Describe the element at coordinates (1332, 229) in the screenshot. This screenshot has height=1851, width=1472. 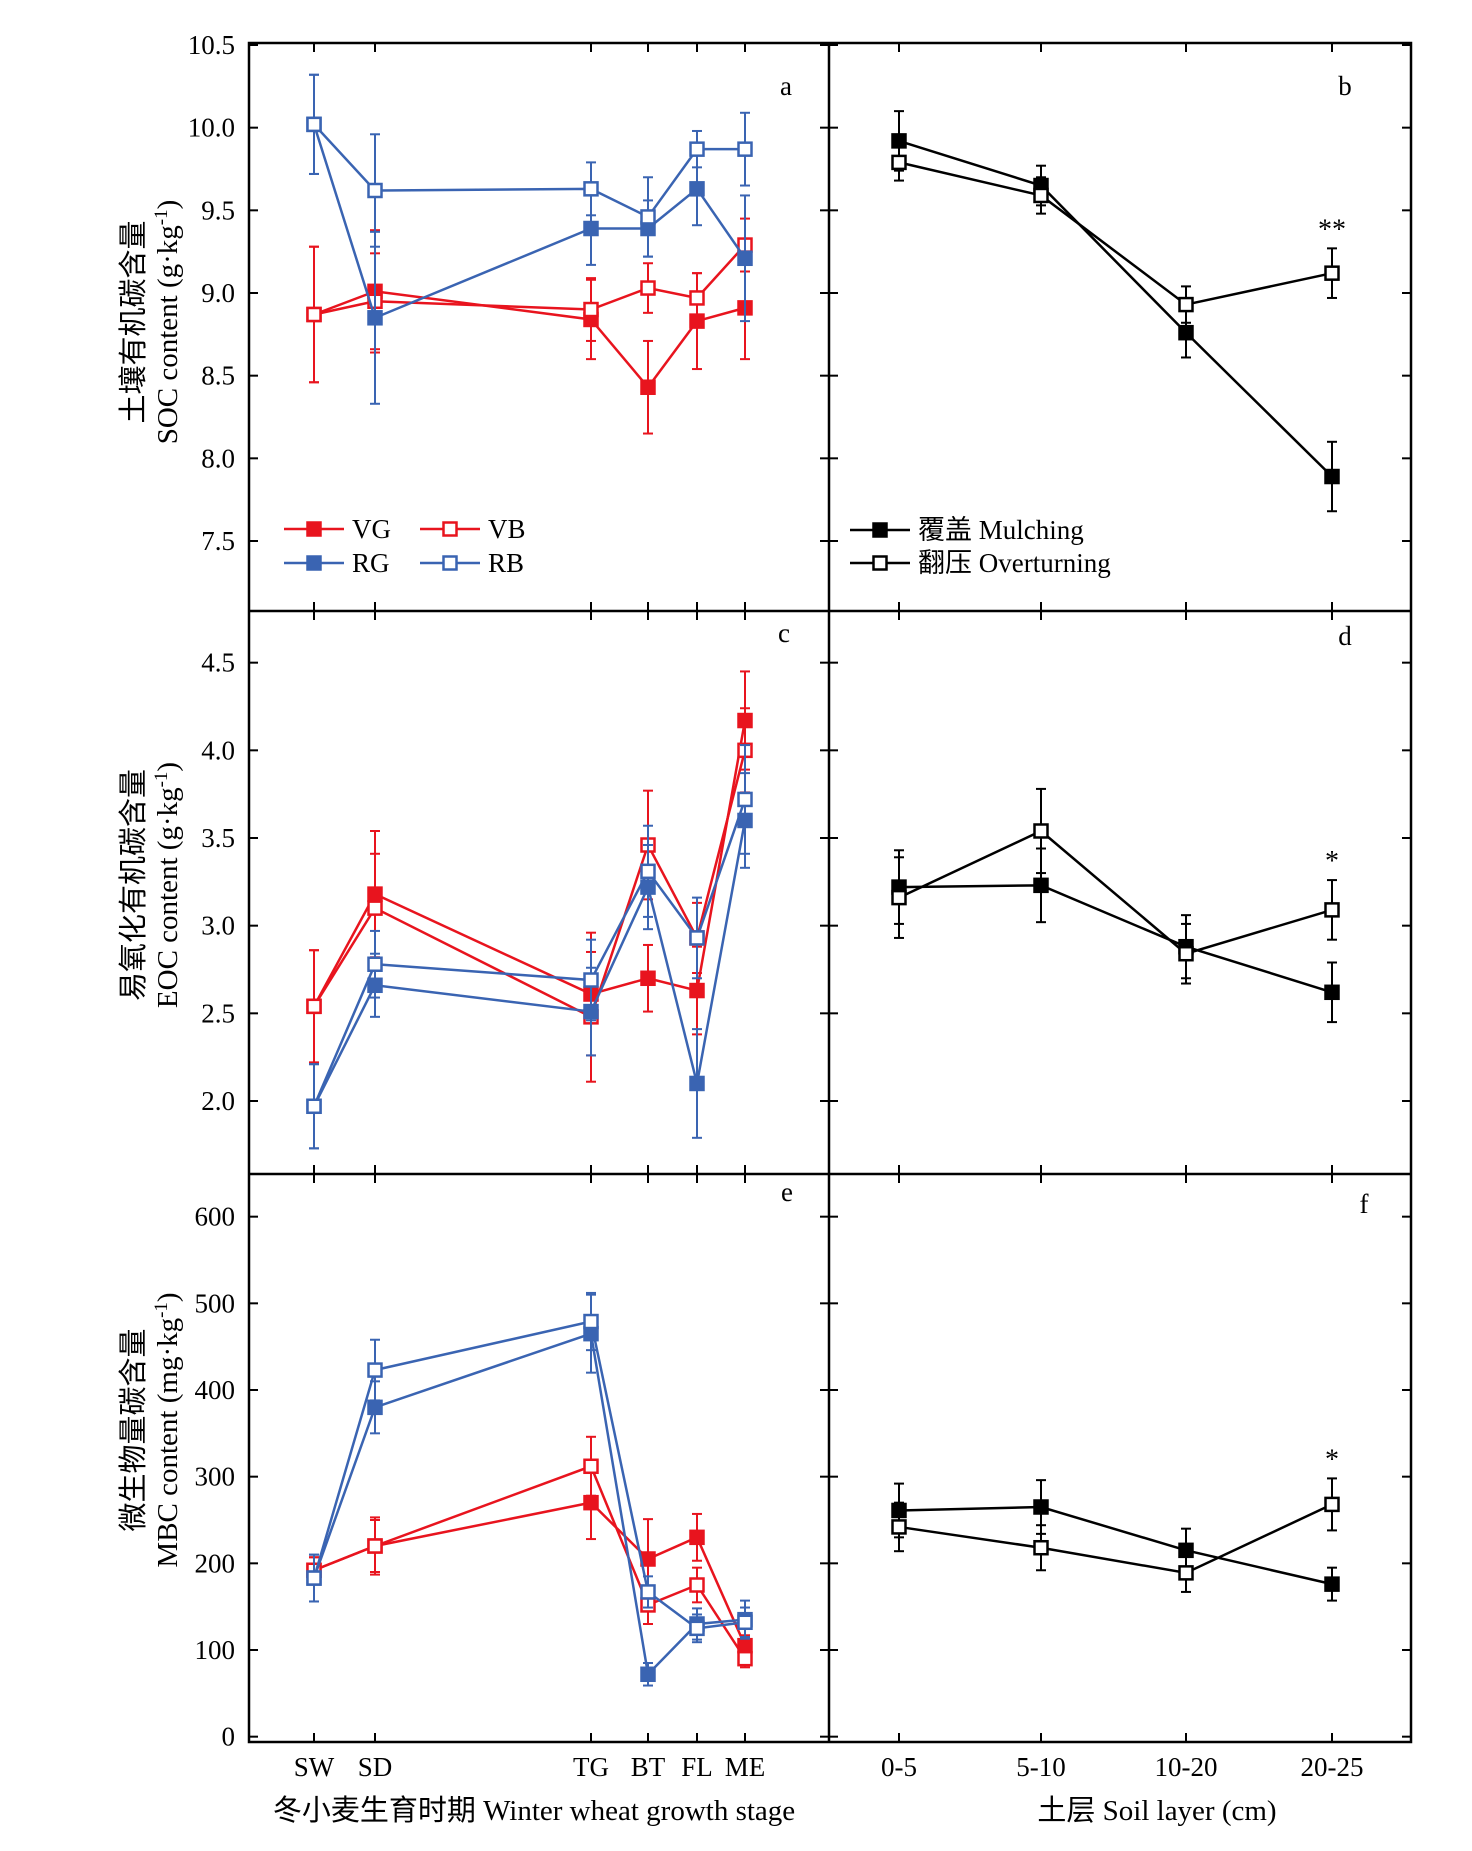
I see `significance-mark: **` at that location.